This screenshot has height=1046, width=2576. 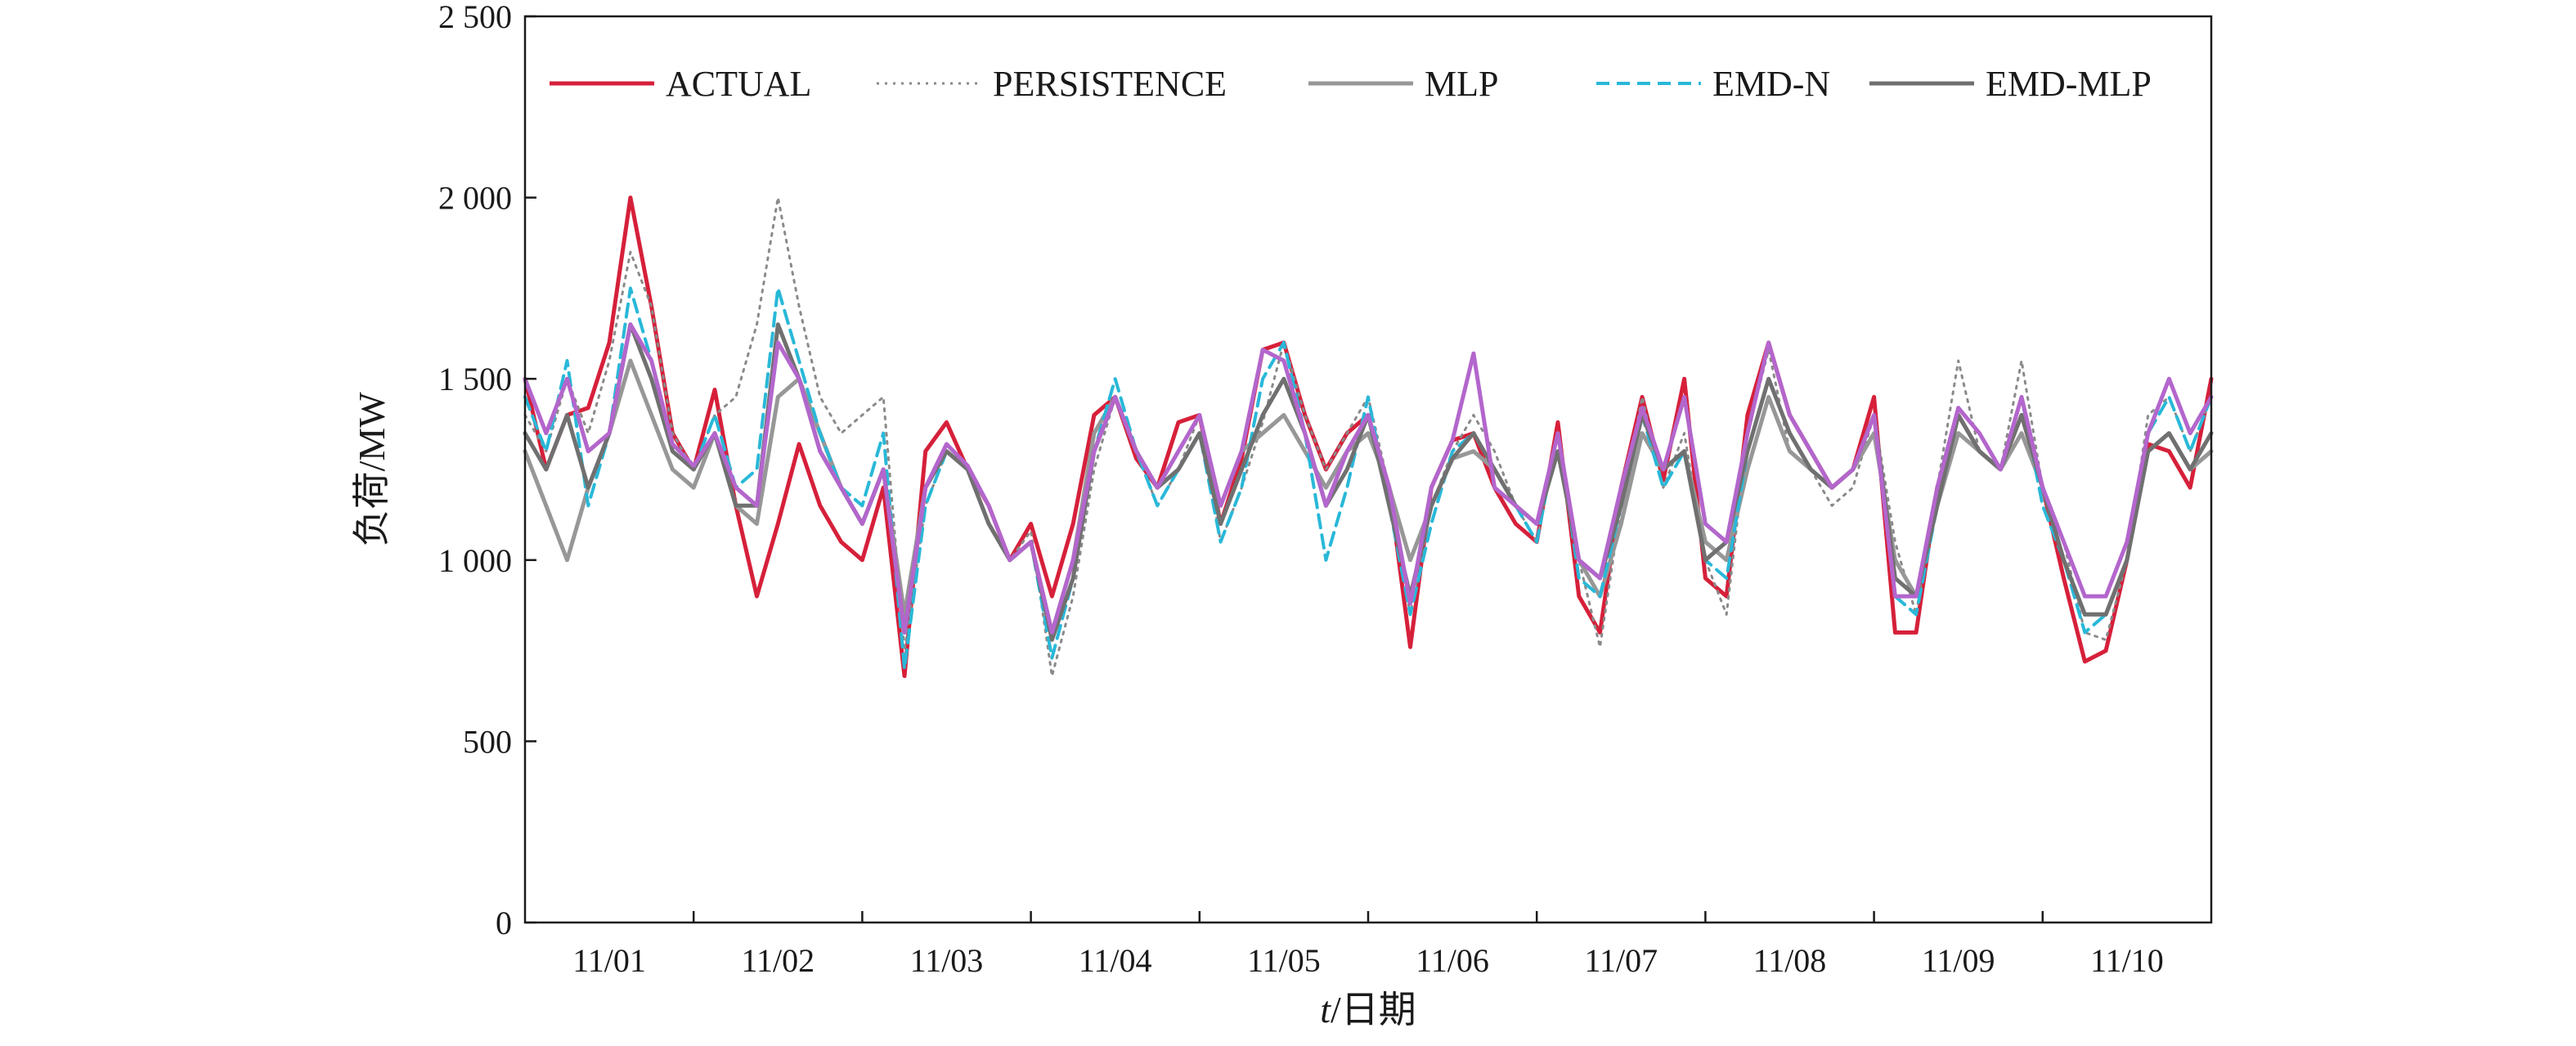 What do you see at coordinates (778, 960) in the screenshot?
I see `x-tick-label: 11/02` at bounding box center [778, 960].